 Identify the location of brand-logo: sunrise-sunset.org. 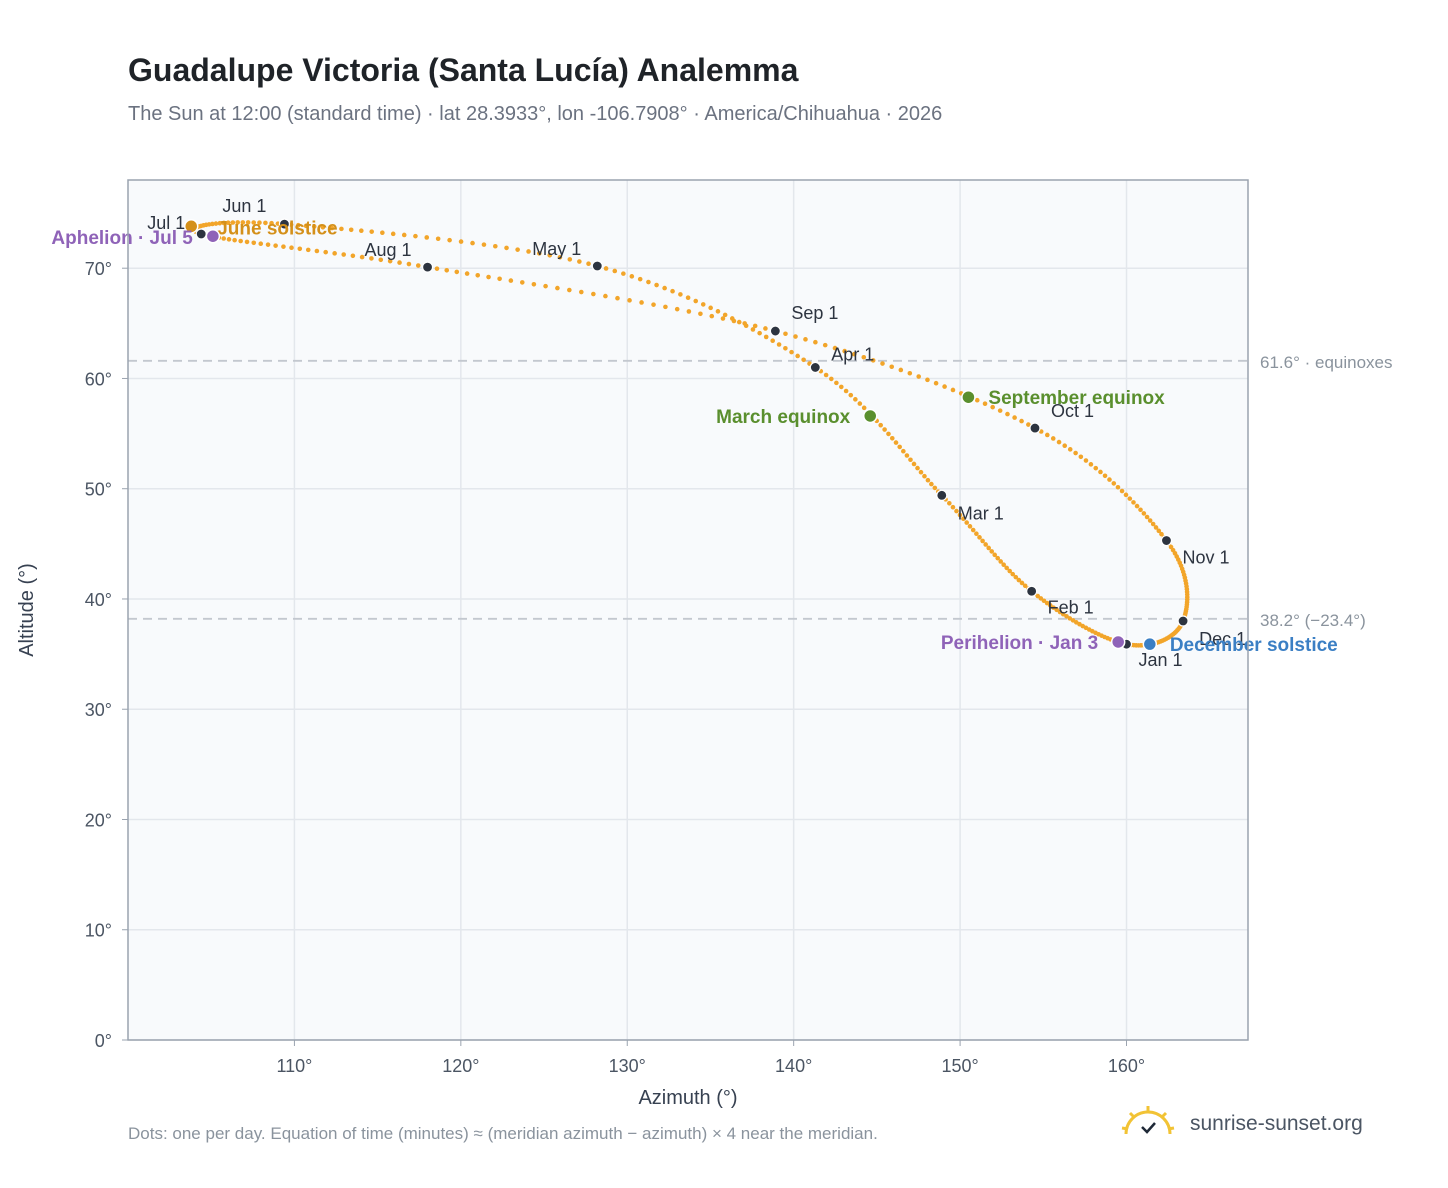
(1260, 1124).